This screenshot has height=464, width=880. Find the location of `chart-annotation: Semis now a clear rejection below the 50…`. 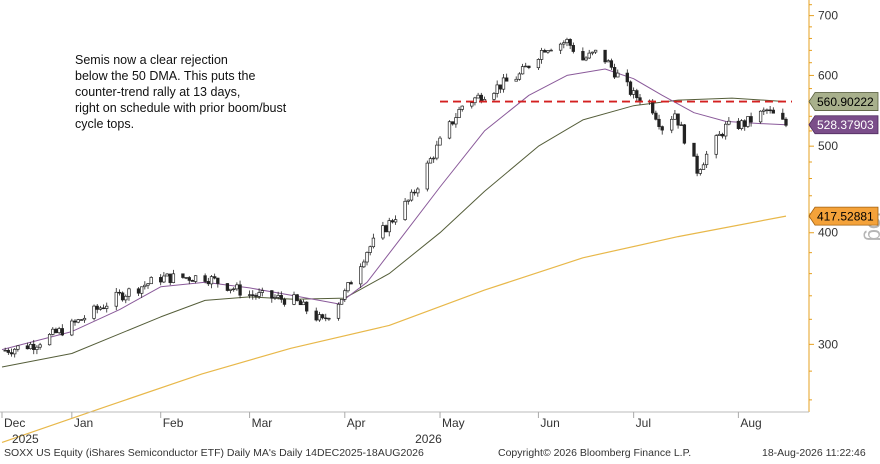

chart-annotation: Semis now a clear rejection below the 50… is located at coordinates (205, 92).